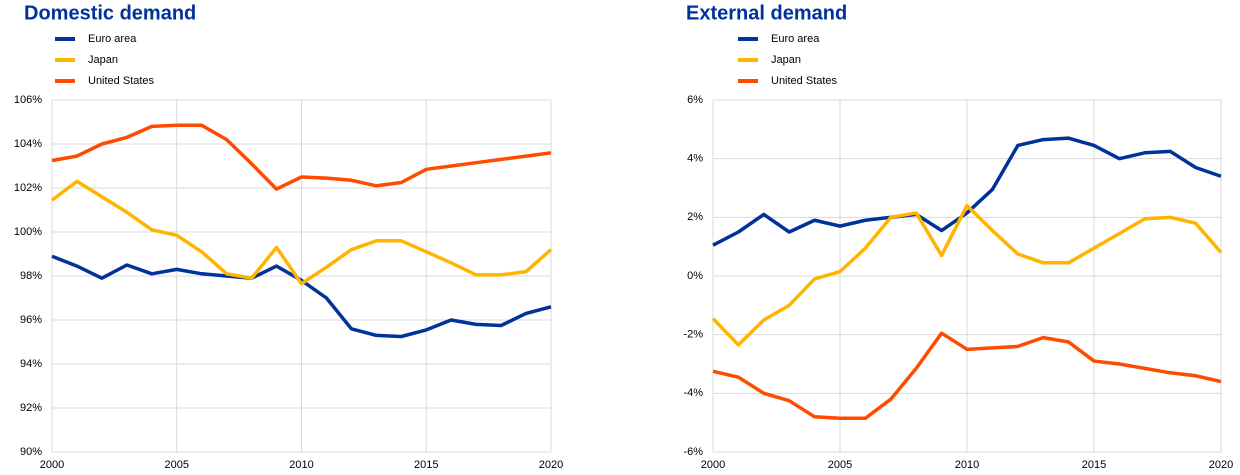  What do you see at coordinates (695, 217) in the screenshot?
I see `y-tick-label: 2%` at bounding box center [695, 217].